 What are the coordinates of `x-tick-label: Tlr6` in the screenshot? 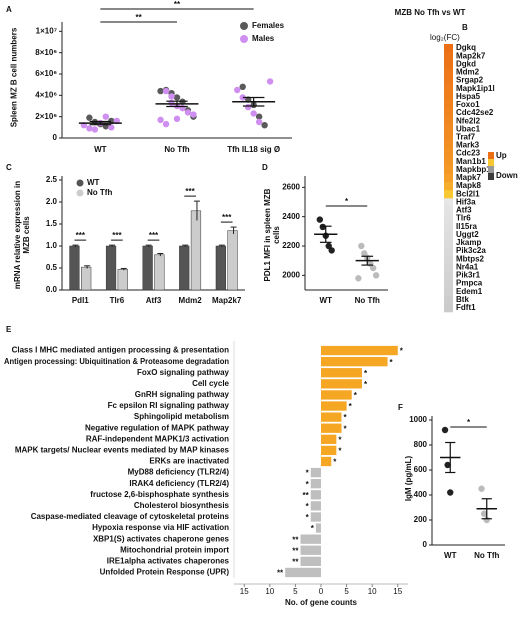 It's located at (117, 300).